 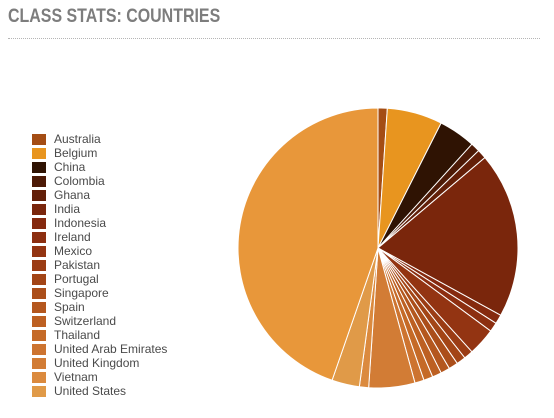 What do you see at coordinates (99, 167) in the screenshot?
I see `legend-item: China` at bounding box center [99, 167].